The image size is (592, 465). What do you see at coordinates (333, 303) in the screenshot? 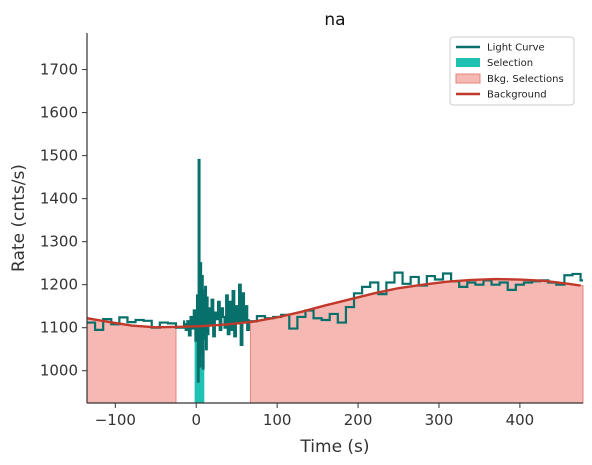
I see `background-model-line` at bounding box center [333, 303].